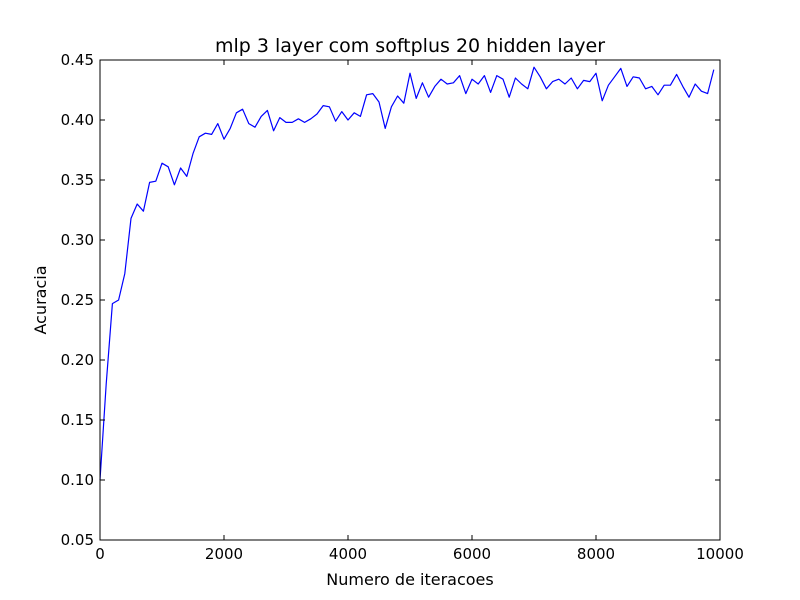  I want to click on y-tick-label: 0.45, so click(77, 60).